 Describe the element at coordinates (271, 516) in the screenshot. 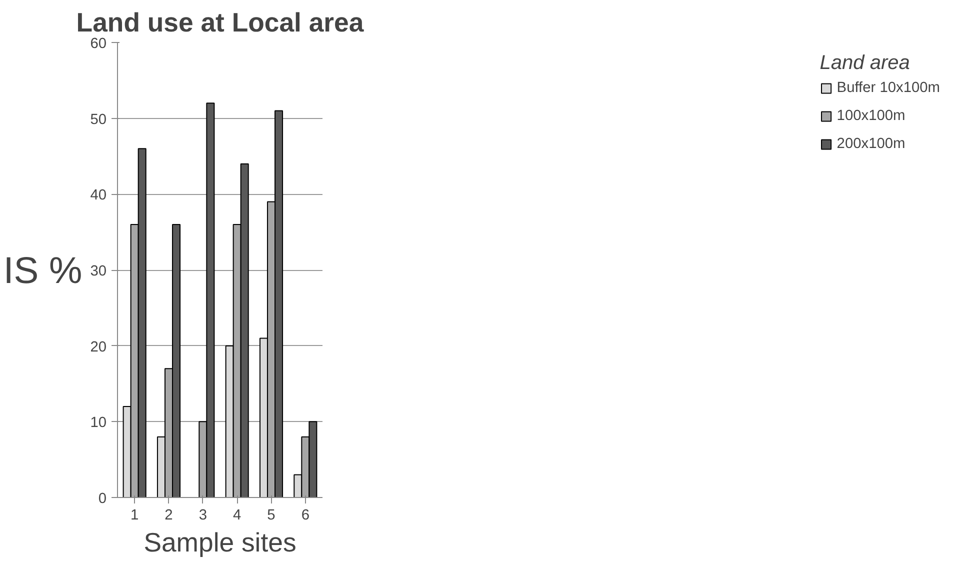

I see `x-tick-label: 5` at that location.